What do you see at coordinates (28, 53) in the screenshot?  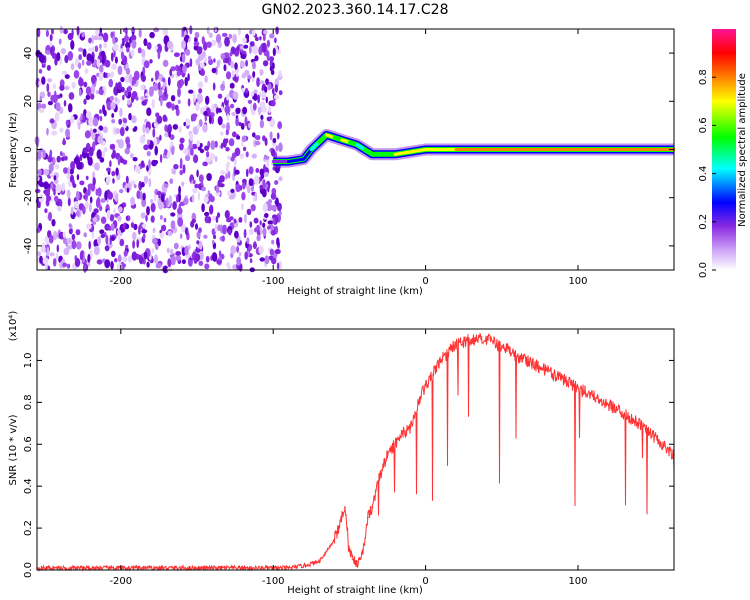 I see `y-tick-label: 40` at bounding box center [28, 53].